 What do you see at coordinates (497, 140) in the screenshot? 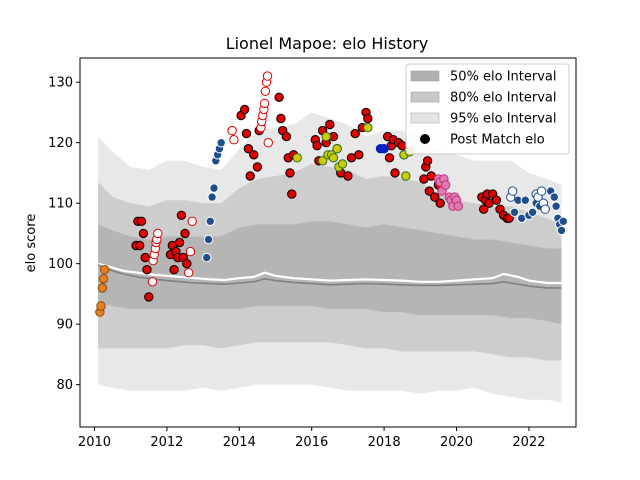
I see `legend-label: Post Match elo` at bounding box center [497, 140].